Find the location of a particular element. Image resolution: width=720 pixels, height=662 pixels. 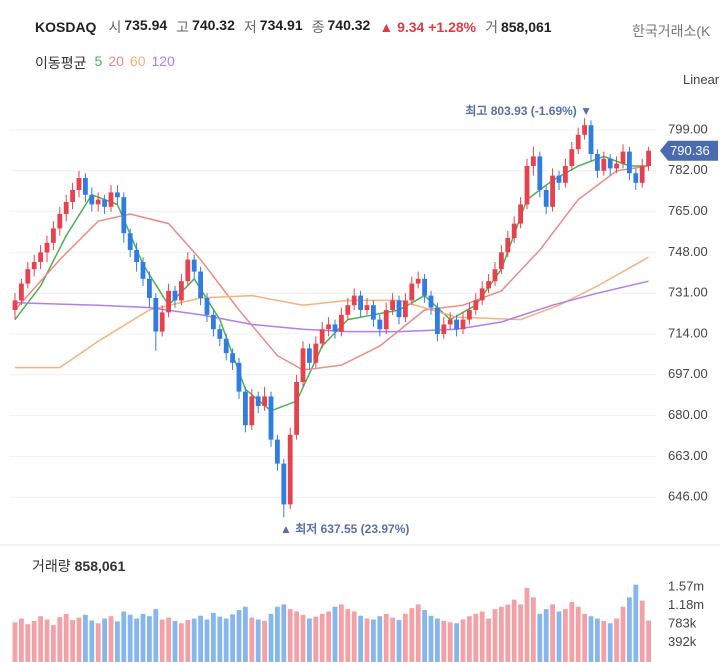

ma-legend-title: 이동평균 is located at coordinates (61, 63).